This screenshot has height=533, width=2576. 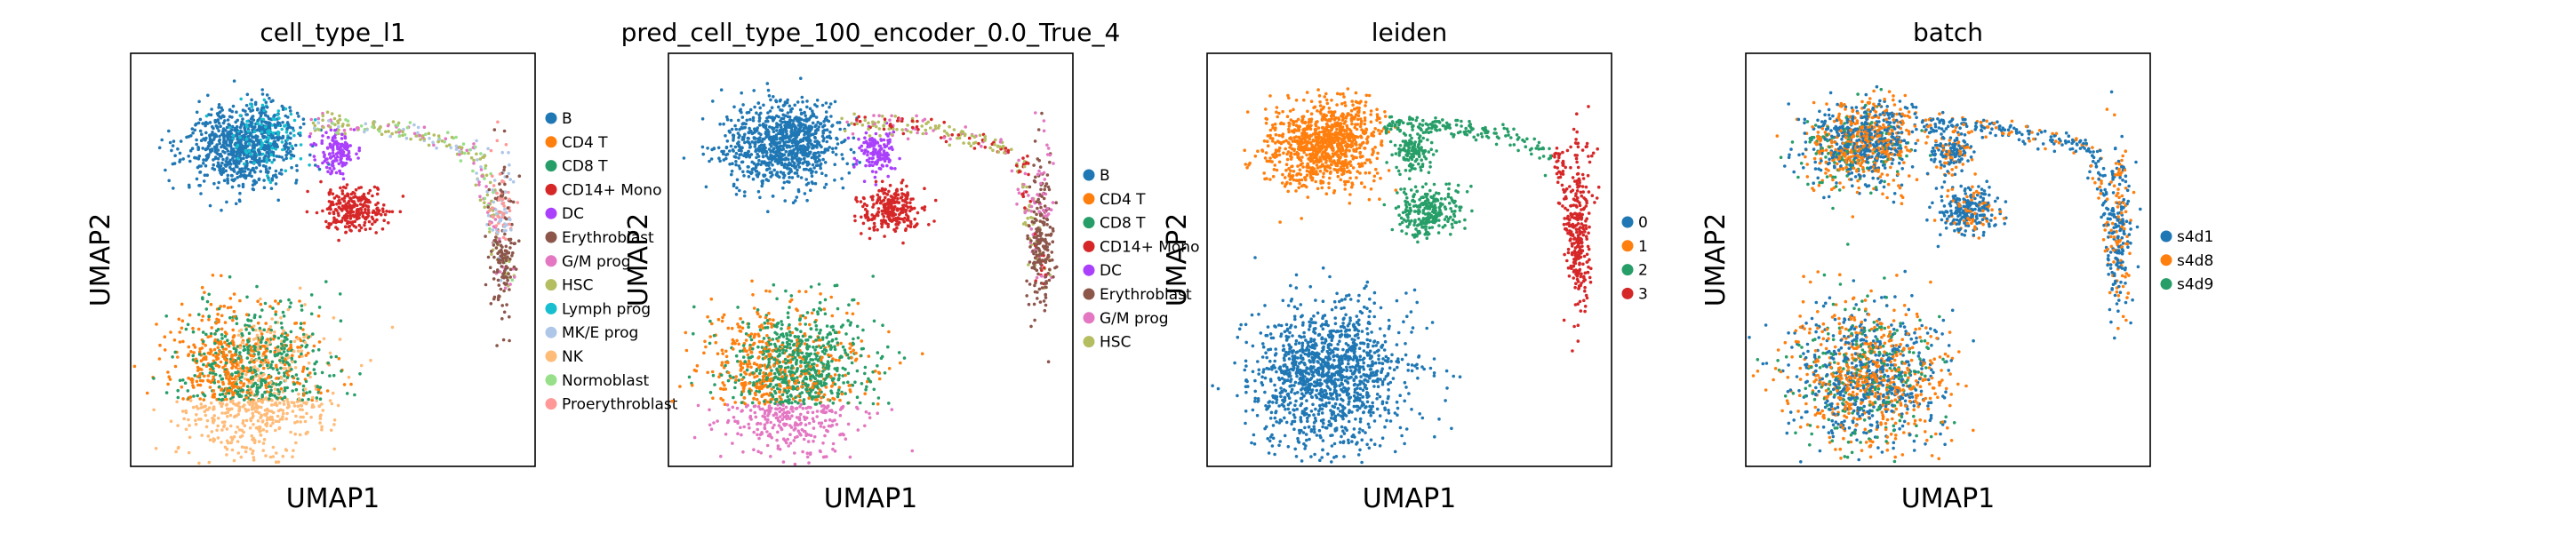 What do you see at coordinates (567, 119) in the screenshot?
I see `legend-label: B` at bounding box center [567, 119].